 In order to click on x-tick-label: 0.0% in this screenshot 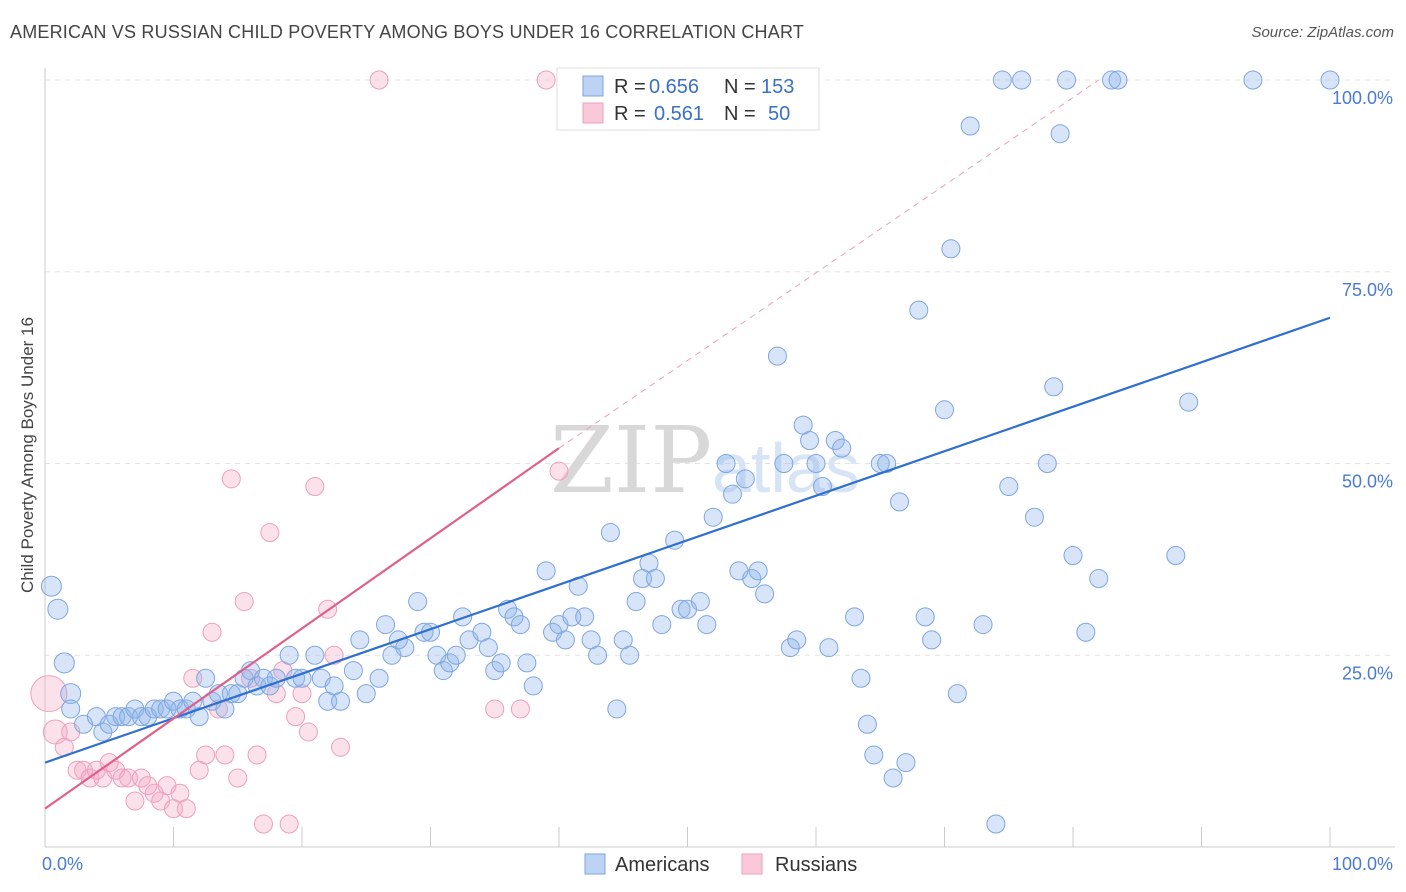, I will do `click(62, 864)`.